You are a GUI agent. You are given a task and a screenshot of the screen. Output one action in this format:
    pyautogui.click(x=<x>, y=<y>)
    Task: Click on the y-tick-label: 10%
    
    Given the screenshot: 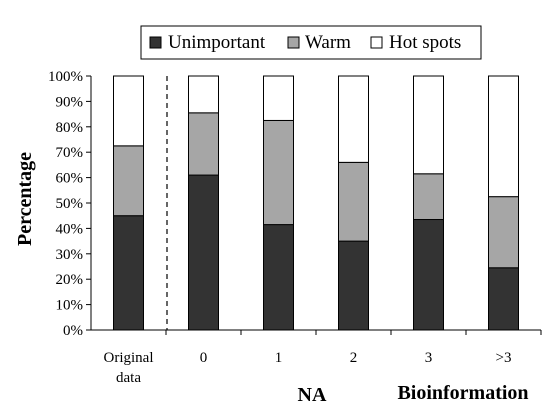 What is the action you would take?
    pyautogui.click(x=70, y=306)
    